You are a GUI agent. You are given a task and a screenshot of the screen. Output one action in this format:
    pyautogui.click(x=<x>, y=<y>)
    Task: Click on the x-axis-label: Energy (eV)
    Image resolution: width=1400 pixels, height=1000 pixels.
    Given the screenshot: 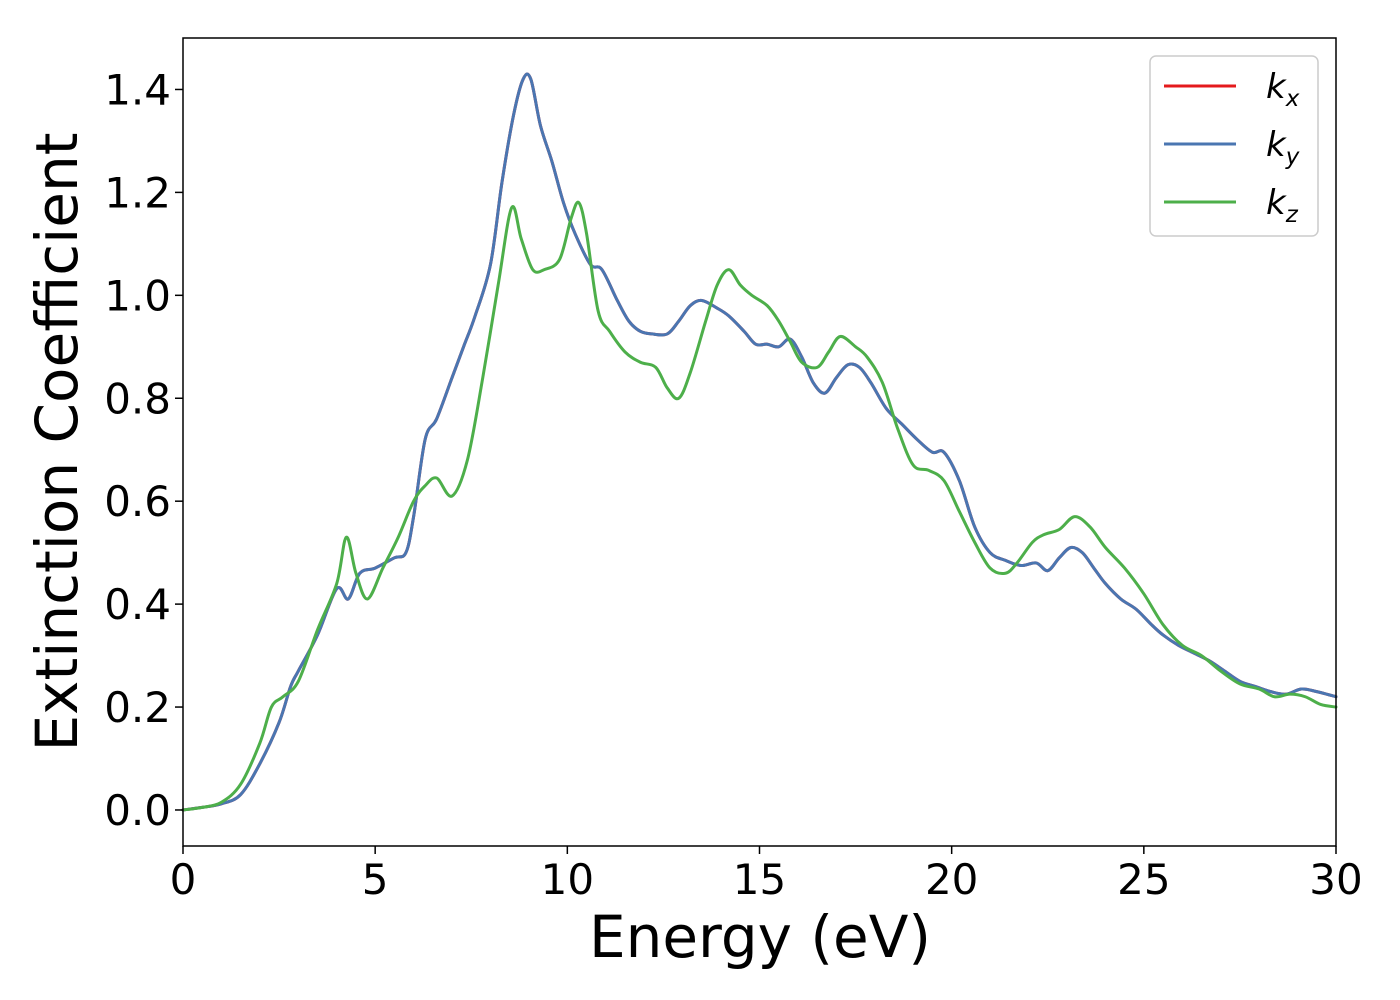 What is the action you would take?
    pyautogui.click(x=760, y=937)
    